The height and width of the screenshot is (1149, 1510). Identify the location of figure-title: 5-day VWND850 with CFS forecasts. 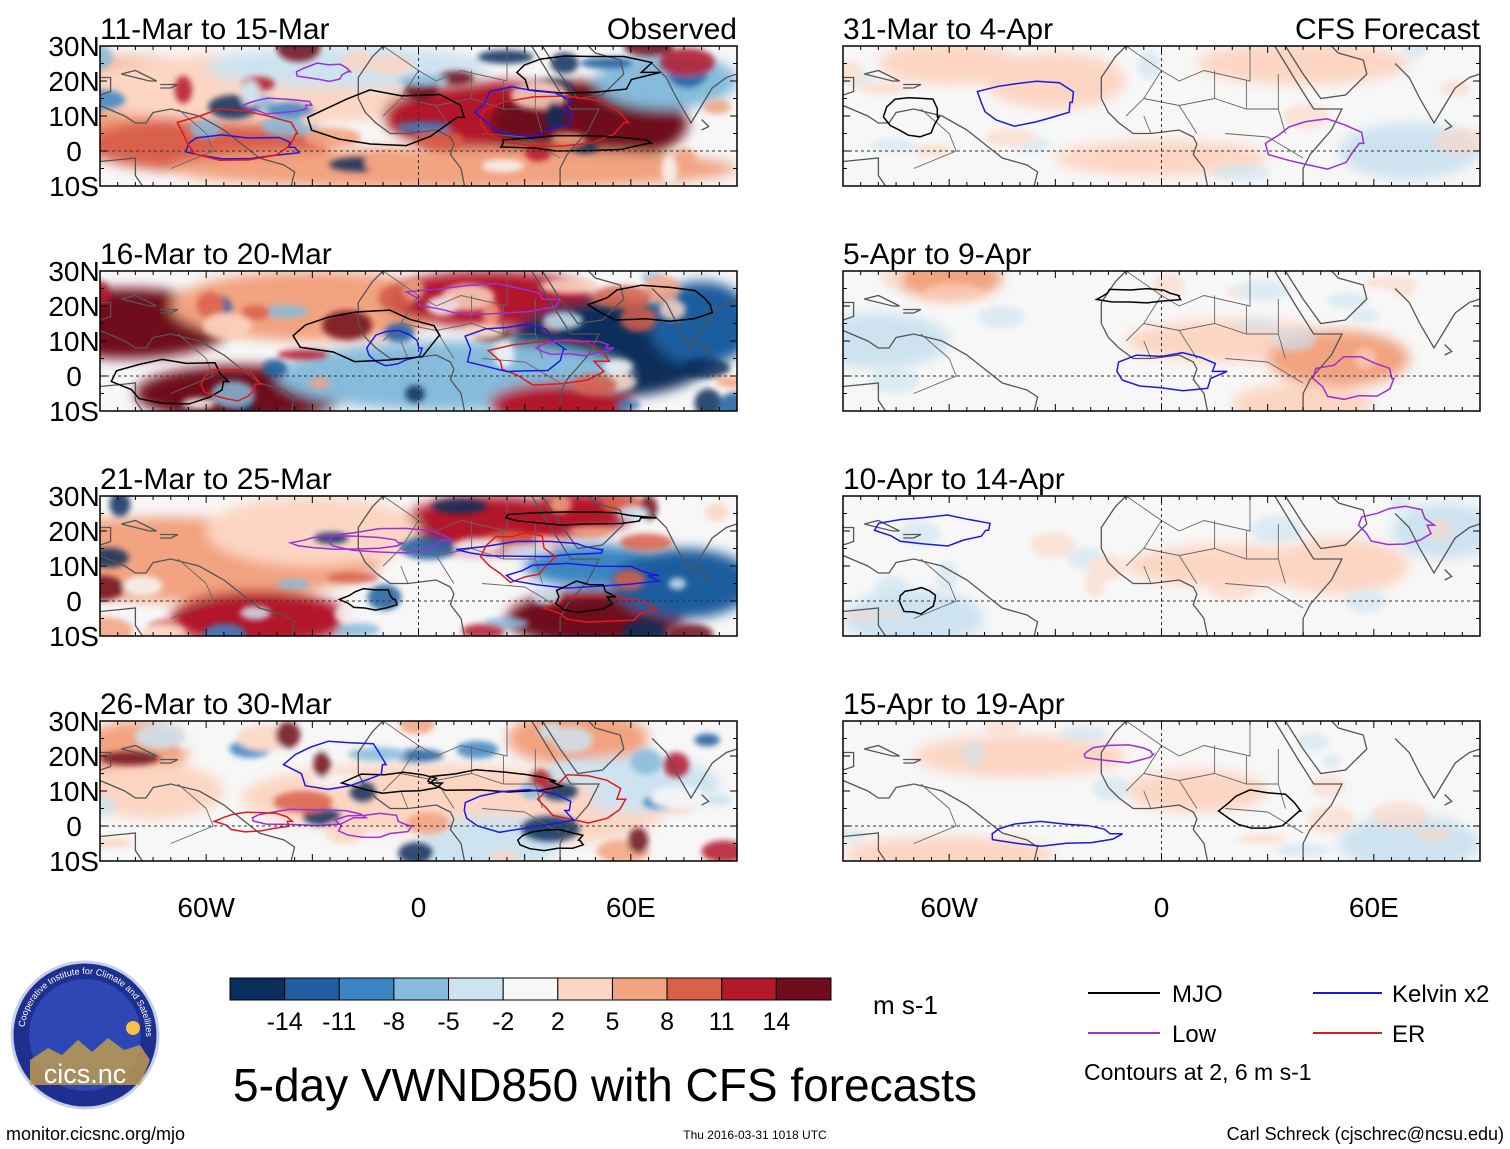
(605, 1085).